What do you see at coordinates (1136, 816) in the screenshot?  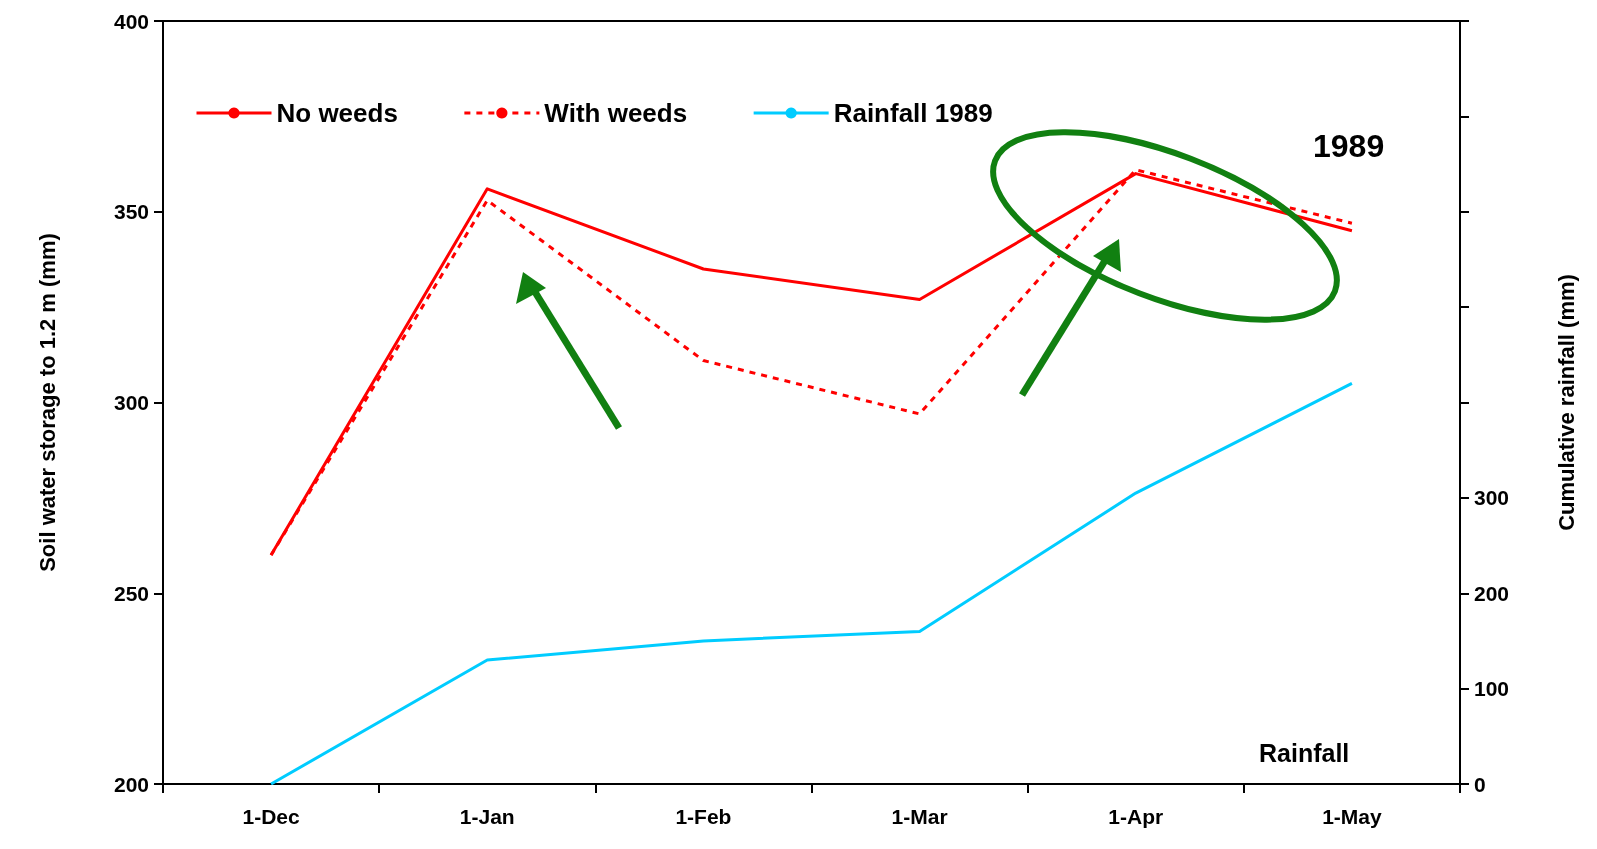 I see `x-tick-label: 1-Apr` at bounding box center [1136, 816].